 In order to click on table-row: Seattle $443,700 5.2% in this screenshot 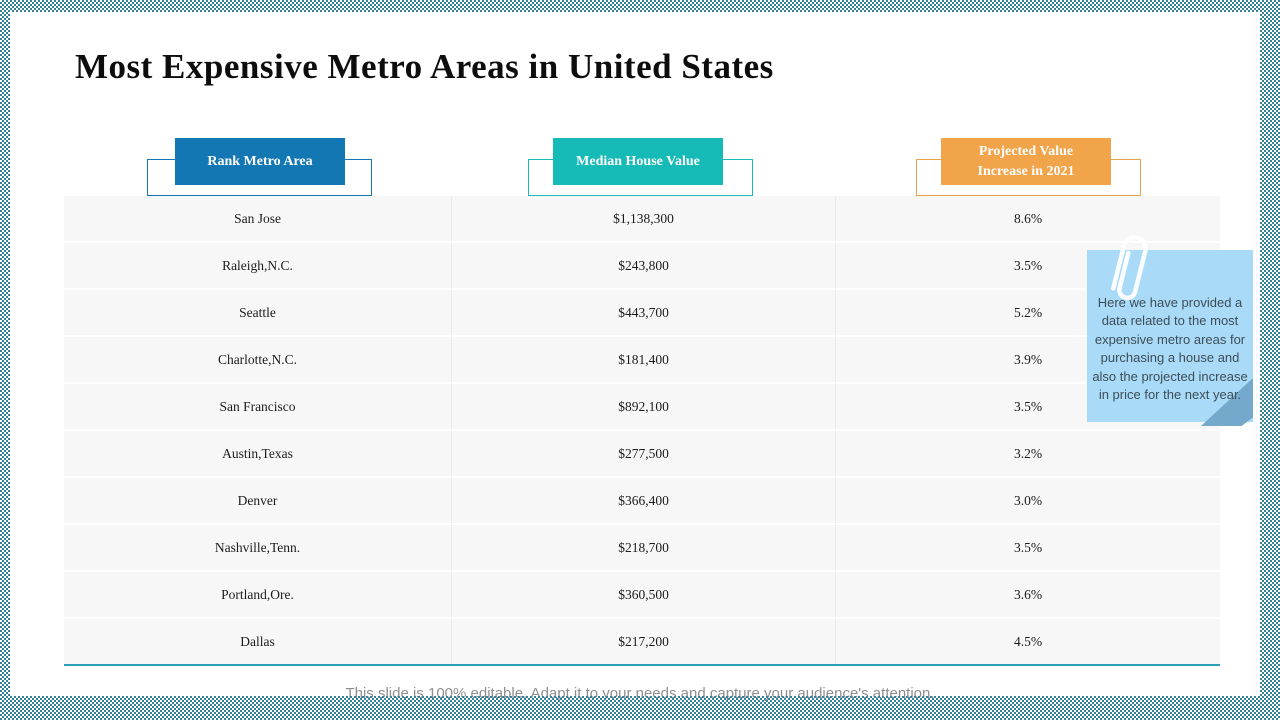, I will do `click(642, 312)`.